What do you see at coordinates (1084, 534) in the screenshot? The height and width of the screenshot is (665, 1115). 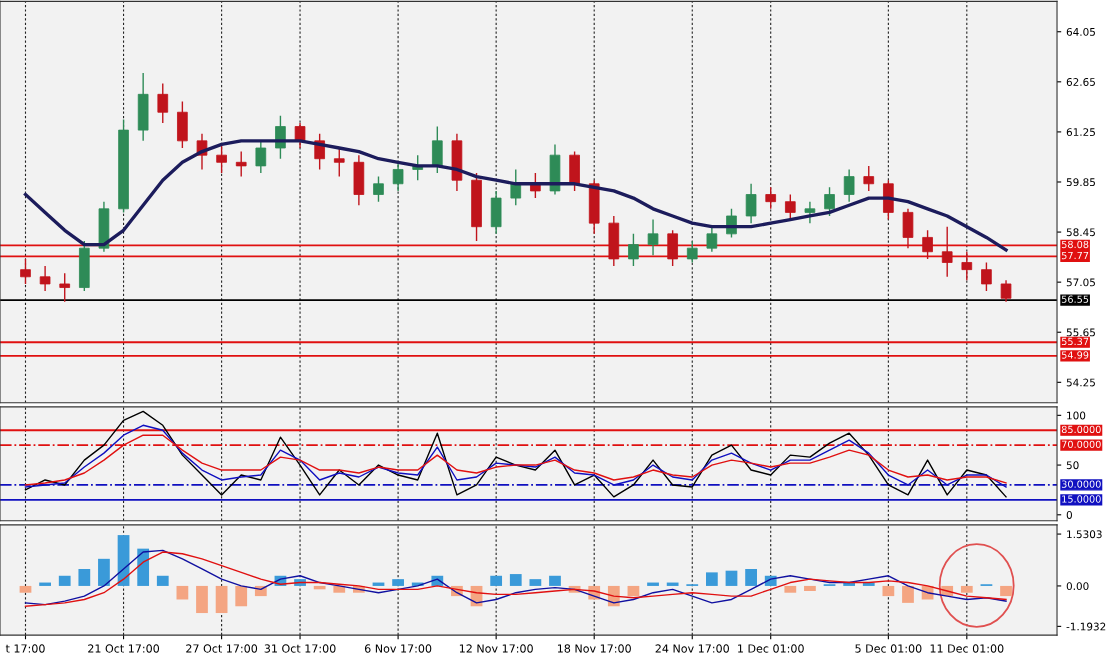 I see `y-tick-label: 1.5303` at bounding box center [1084, 534].